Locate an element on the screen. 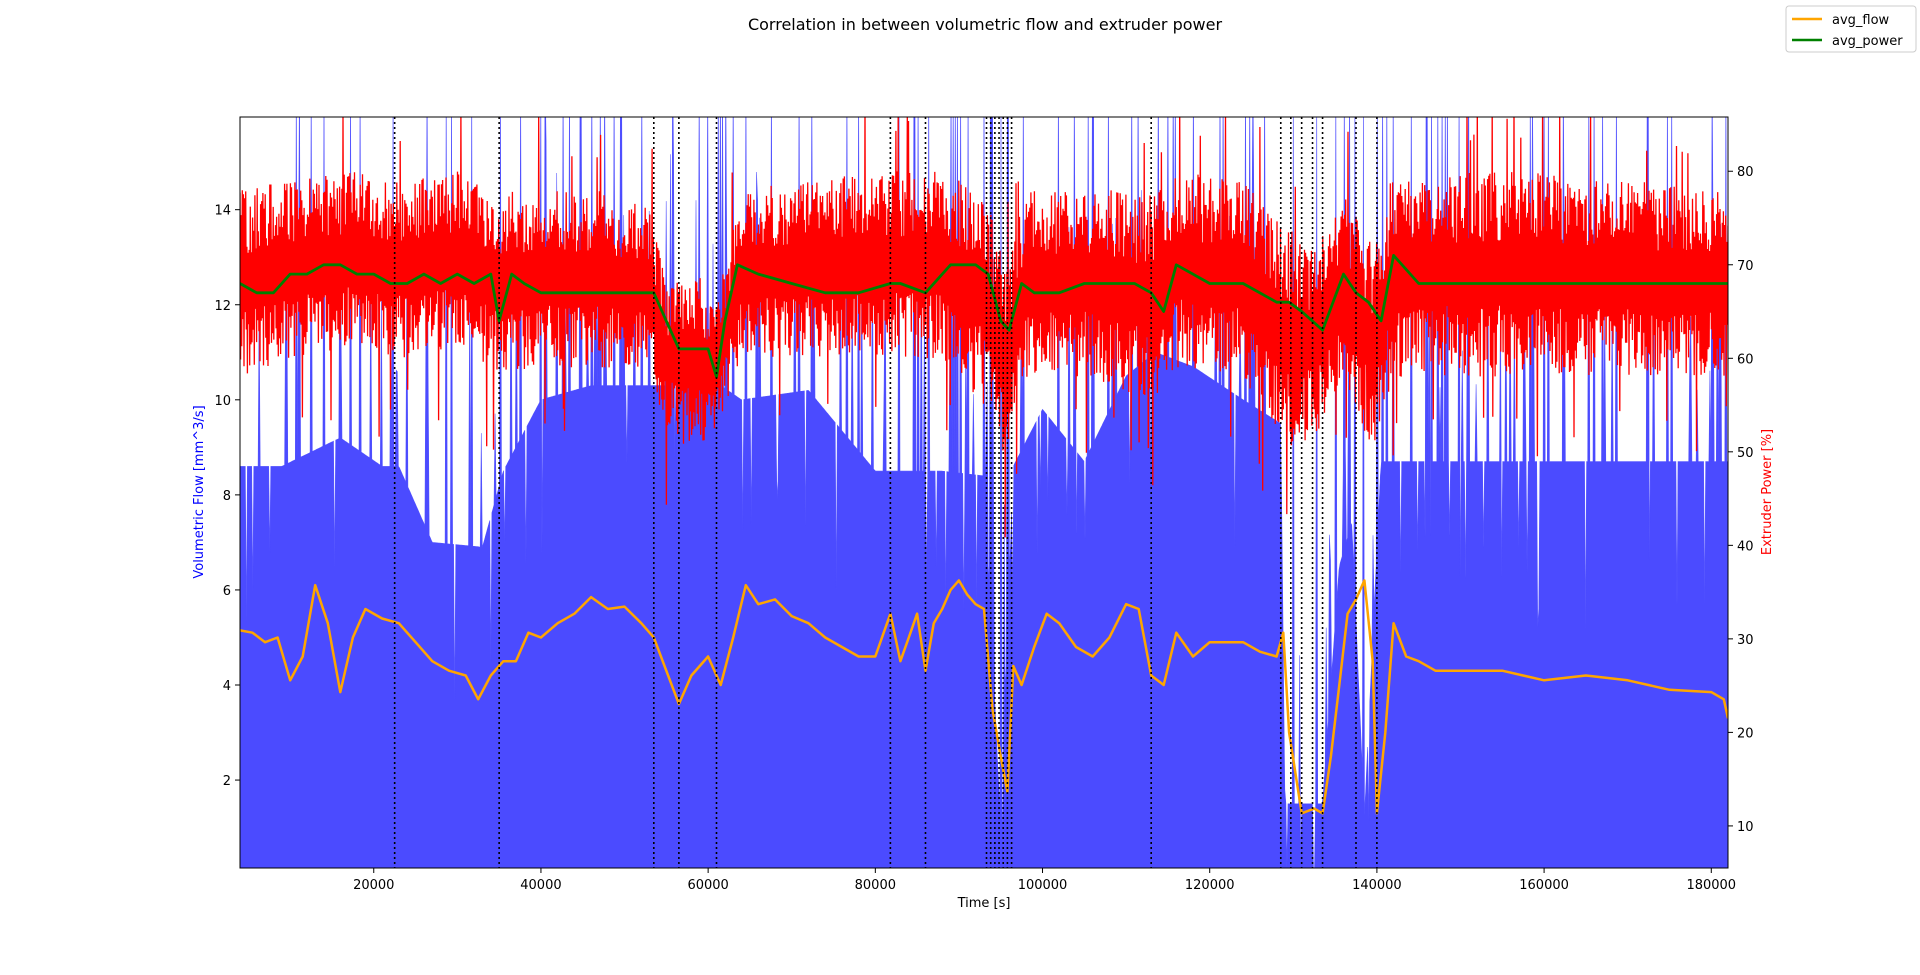 The image size is (1920, 975). y-right-tick-label: 70 is located at coordinates (1745, 266).